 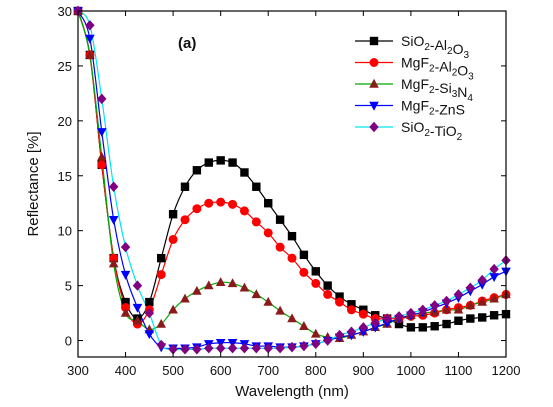 I want to click on legend-entry: MgF2-ZnS, so click(x=410, y=108).